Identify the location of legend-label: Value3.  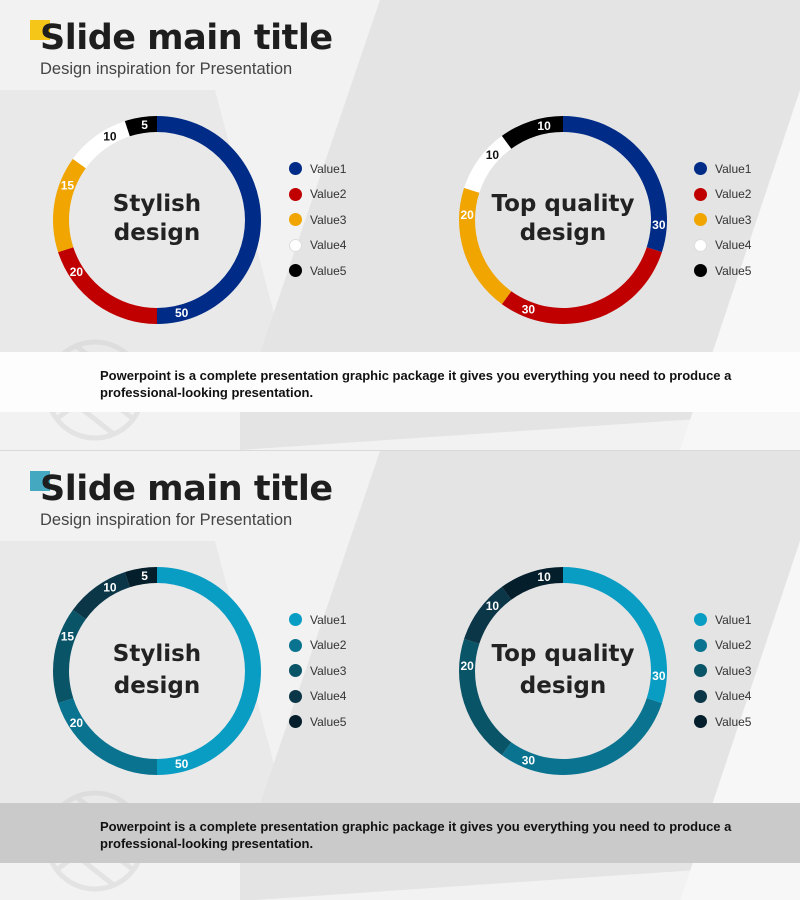
(733, 219).